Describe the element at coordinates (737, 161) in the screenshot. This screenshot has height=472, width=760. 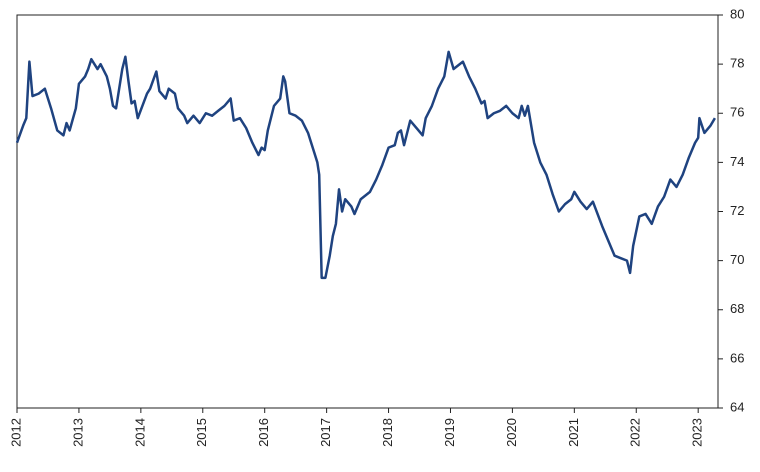
I see `y-tick-label: 74` at that location.